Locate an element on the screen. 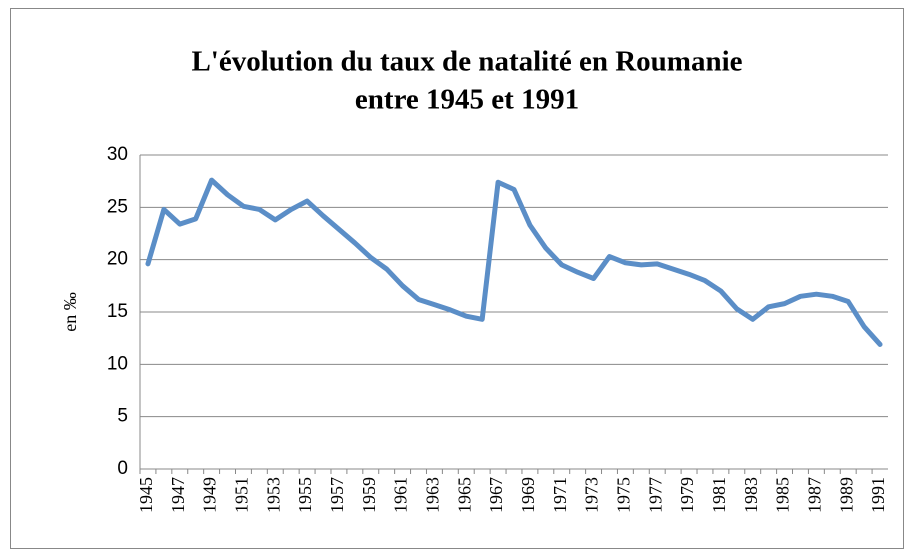  x-tick-label: 1991 is located at coordinates (878, 495).